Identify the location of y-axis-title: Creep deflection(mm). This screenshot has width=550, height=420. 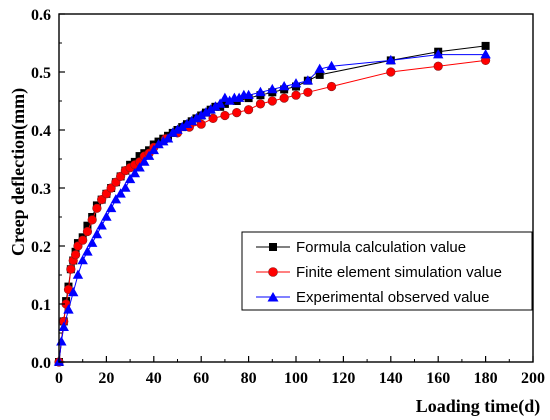
(18, 172).